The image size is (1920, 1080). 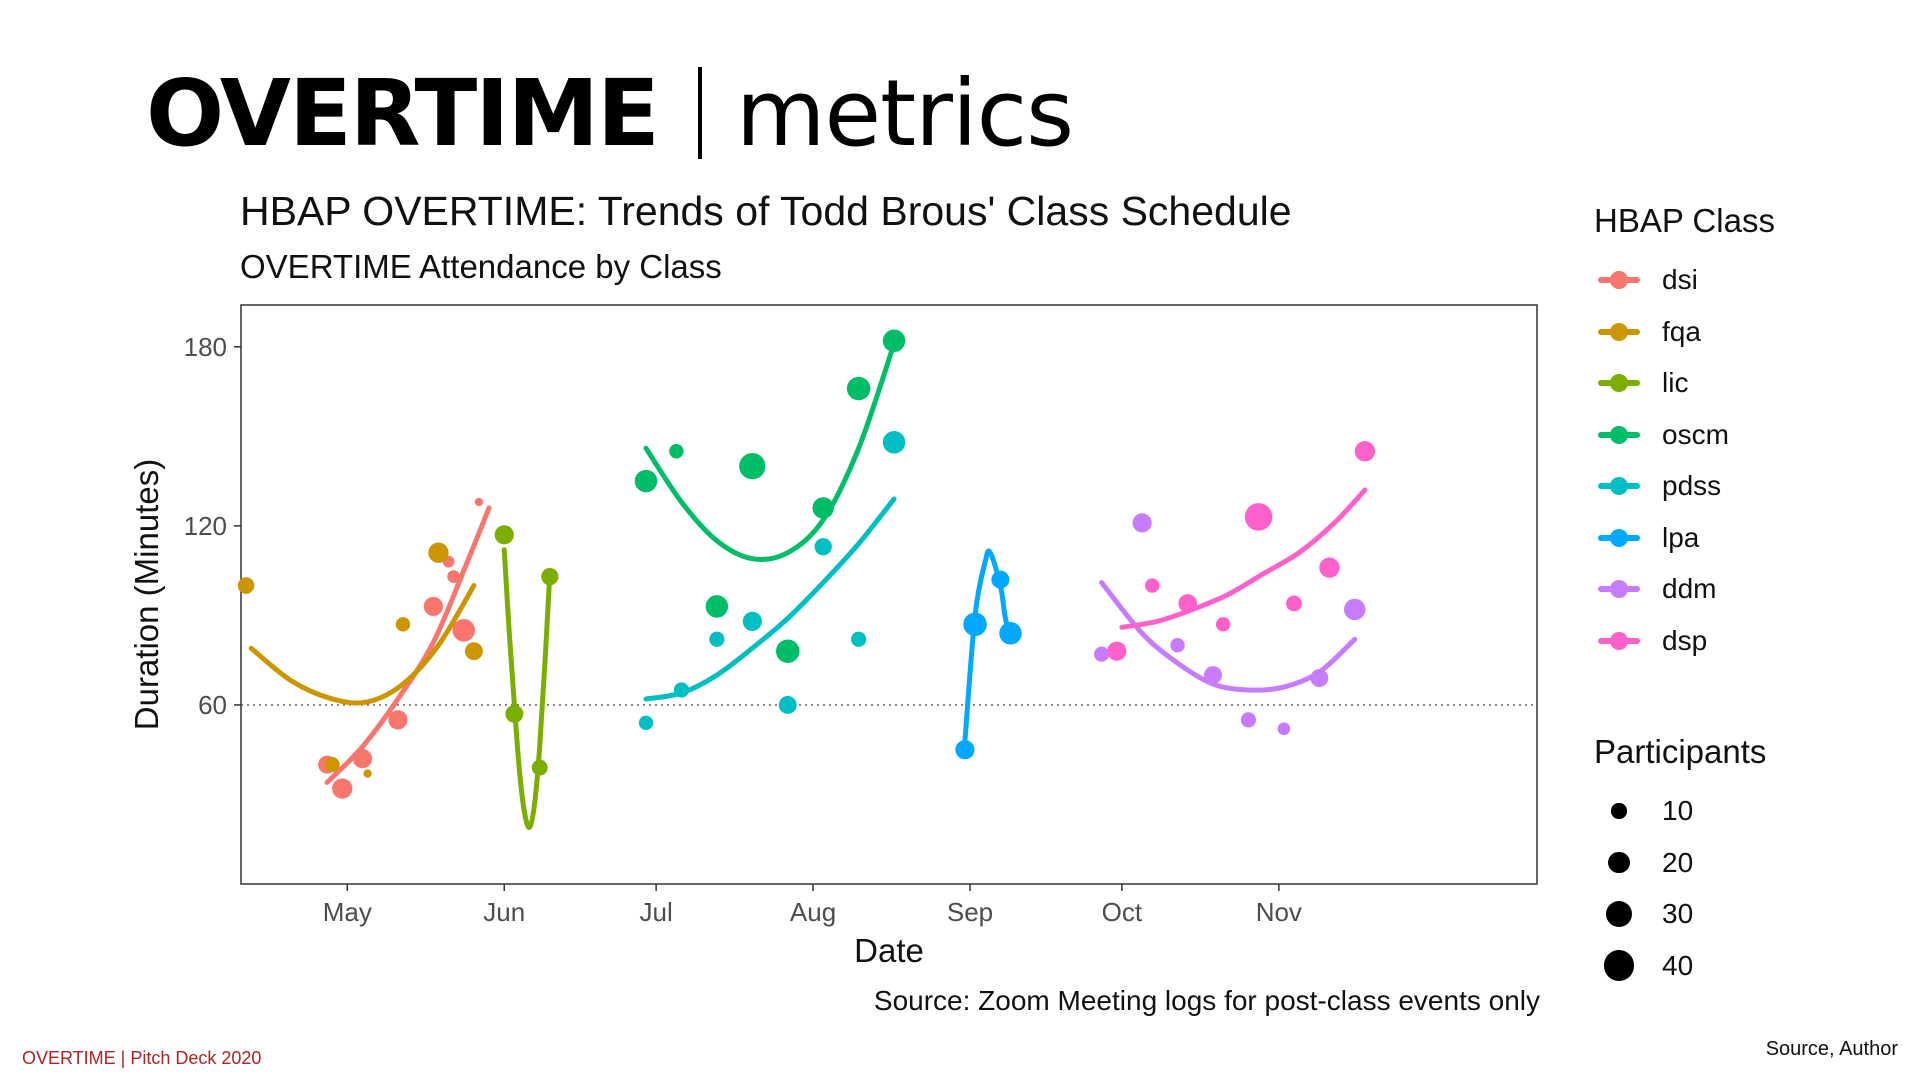 What do you see at coordinates (656, 912) in the screenshot?
I see `x-tick-label: Jul` at bounding box center [656, 912].